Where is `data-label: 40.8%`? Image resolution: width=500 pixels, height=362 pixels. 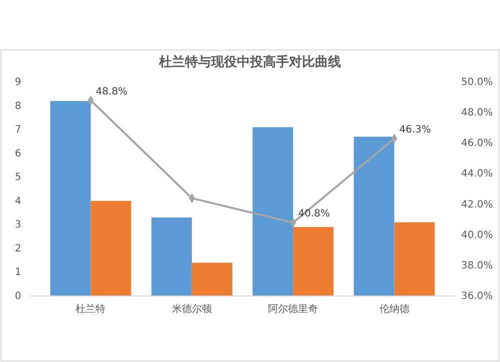
data-label: 40.8% is located at coordinates (314, 214).